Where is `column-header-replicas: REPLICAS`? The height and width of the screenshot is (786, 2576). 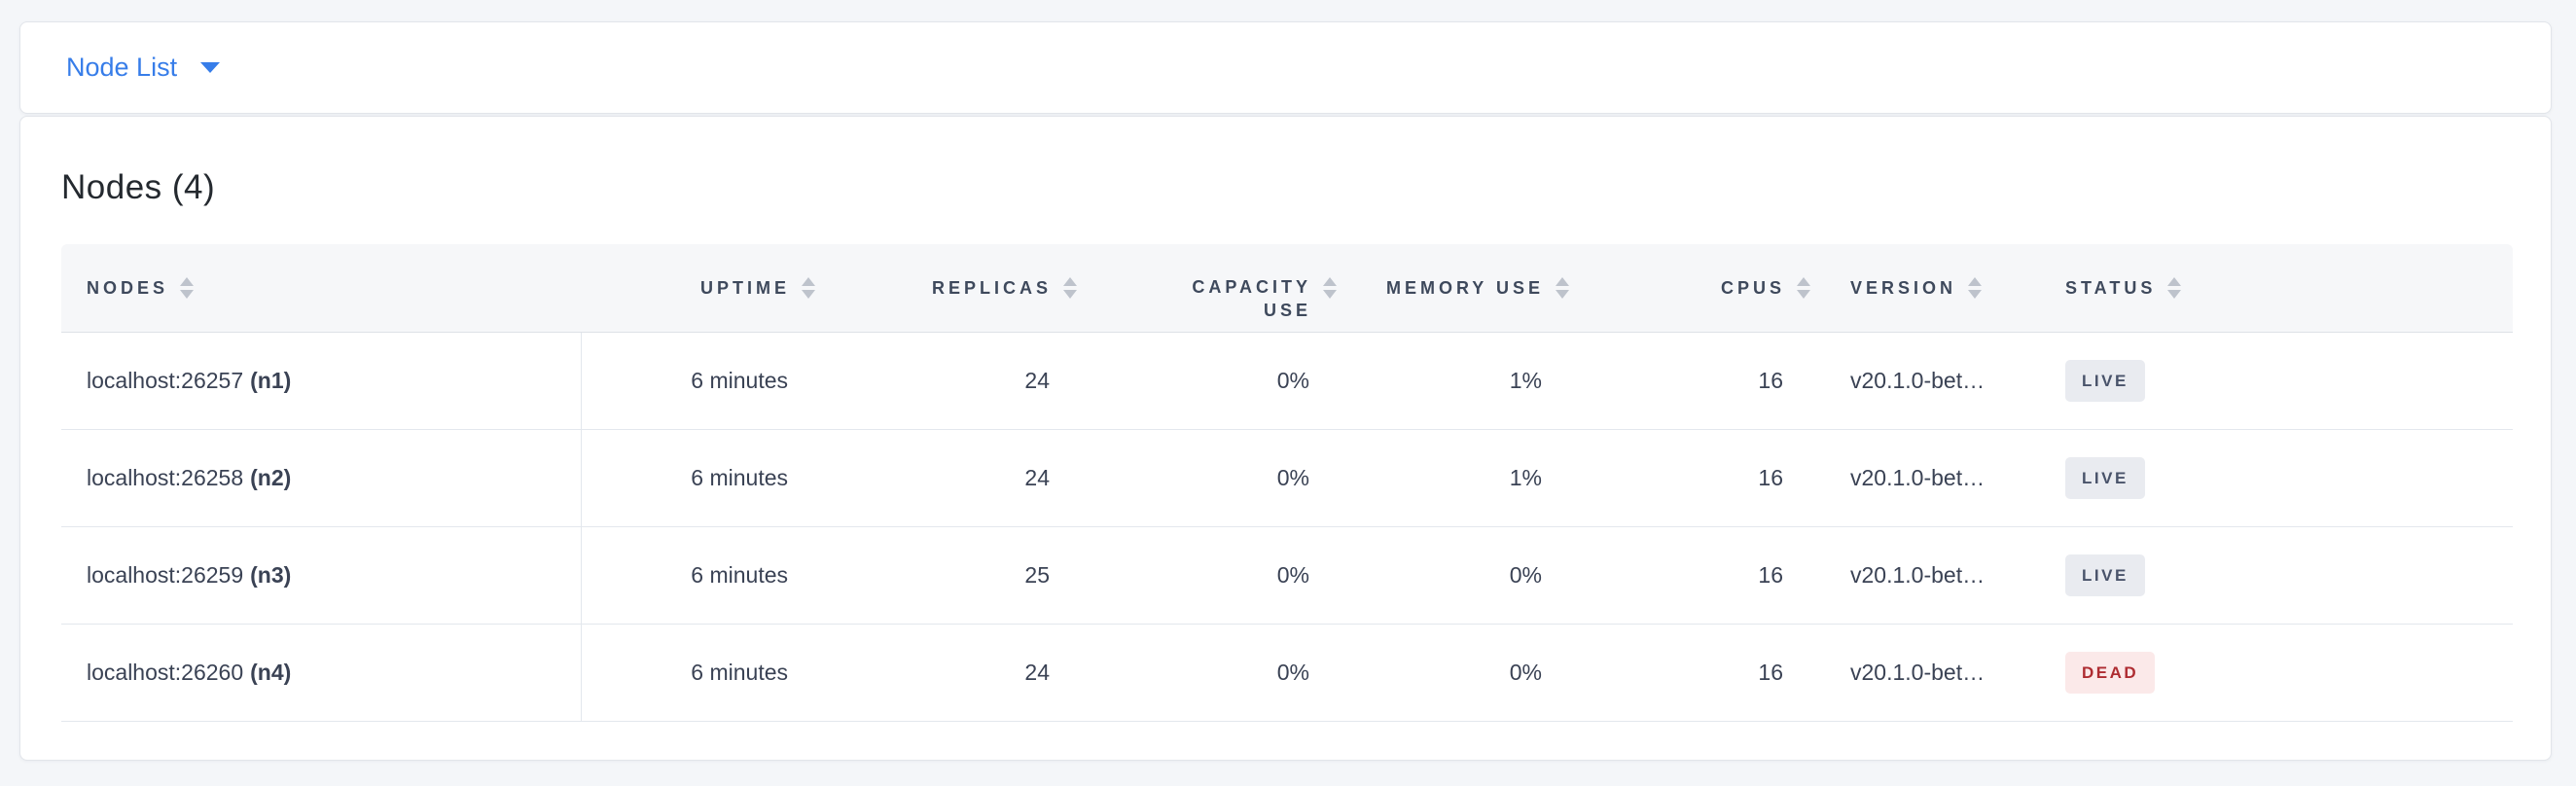 column-header-replicas: REPLICAS is located at coordinates (954, 288).